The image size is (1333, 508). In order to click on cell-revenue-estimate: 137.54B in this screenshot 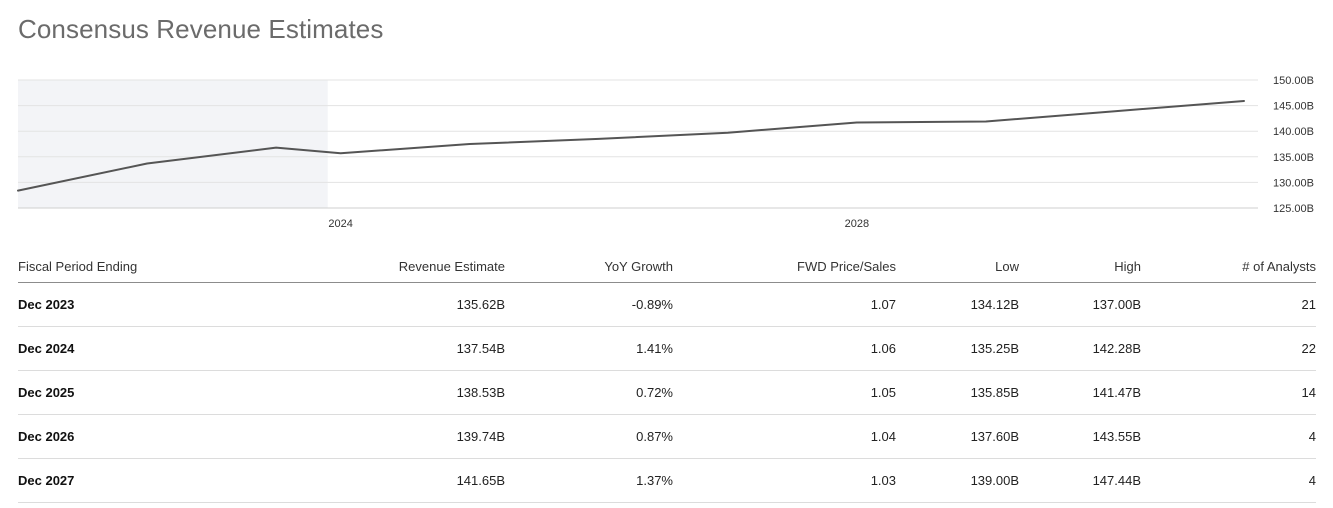, I will do `click(337, 348)`.